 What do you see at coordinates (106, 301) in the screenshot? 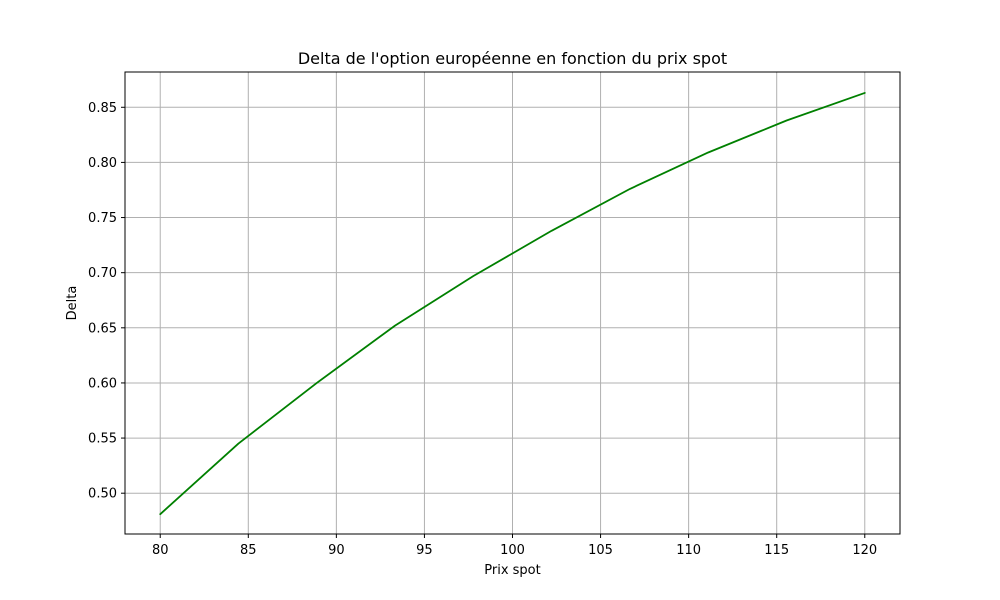
I see `y-axis-ticks: 0.50 0.55 0.60 0.65 0.70 0.75 0.80 0.85` at bounding box center [106, 301].